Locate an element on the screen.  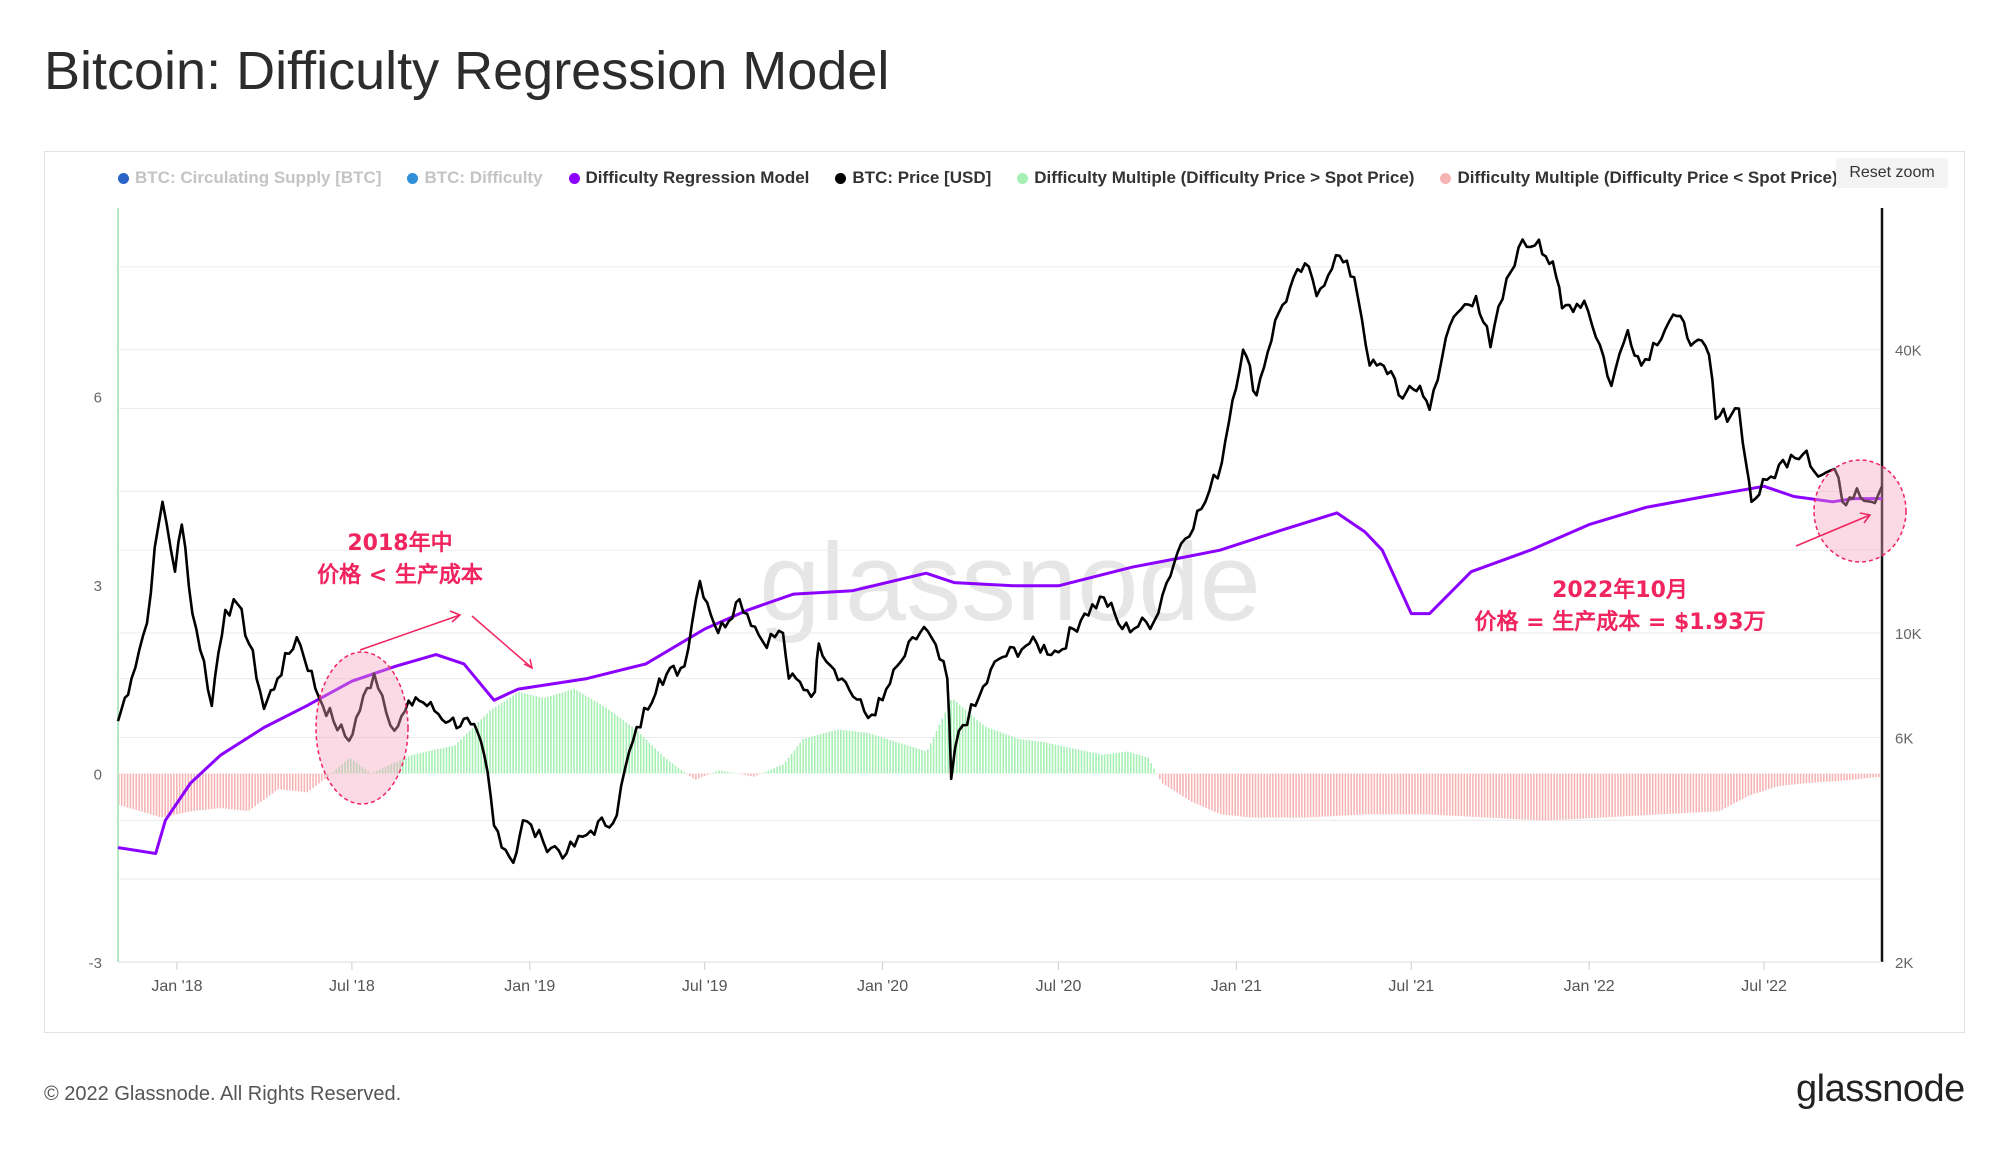
legend-item-price: BTC: Price [USD] is located at coordinates (913, 178).